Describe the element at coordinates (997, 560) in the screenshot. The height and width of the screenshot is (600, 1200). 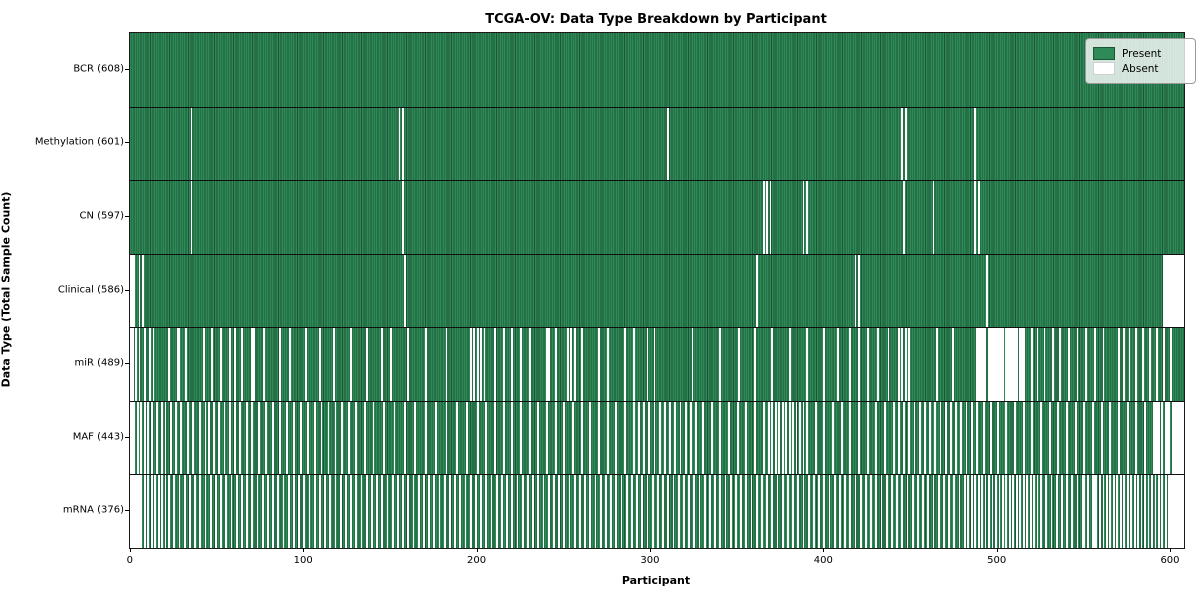
I see `x-tick-label-500: 500` at that location.